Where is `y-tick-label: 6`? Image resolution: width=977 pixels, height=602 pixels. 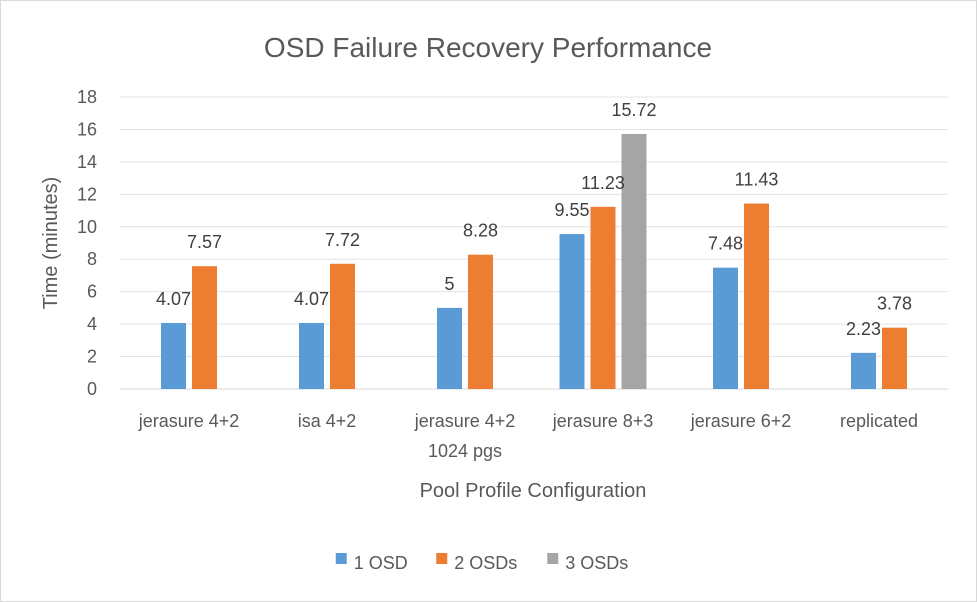 y-tick-label: 6 is located at coordinates (92, 292).